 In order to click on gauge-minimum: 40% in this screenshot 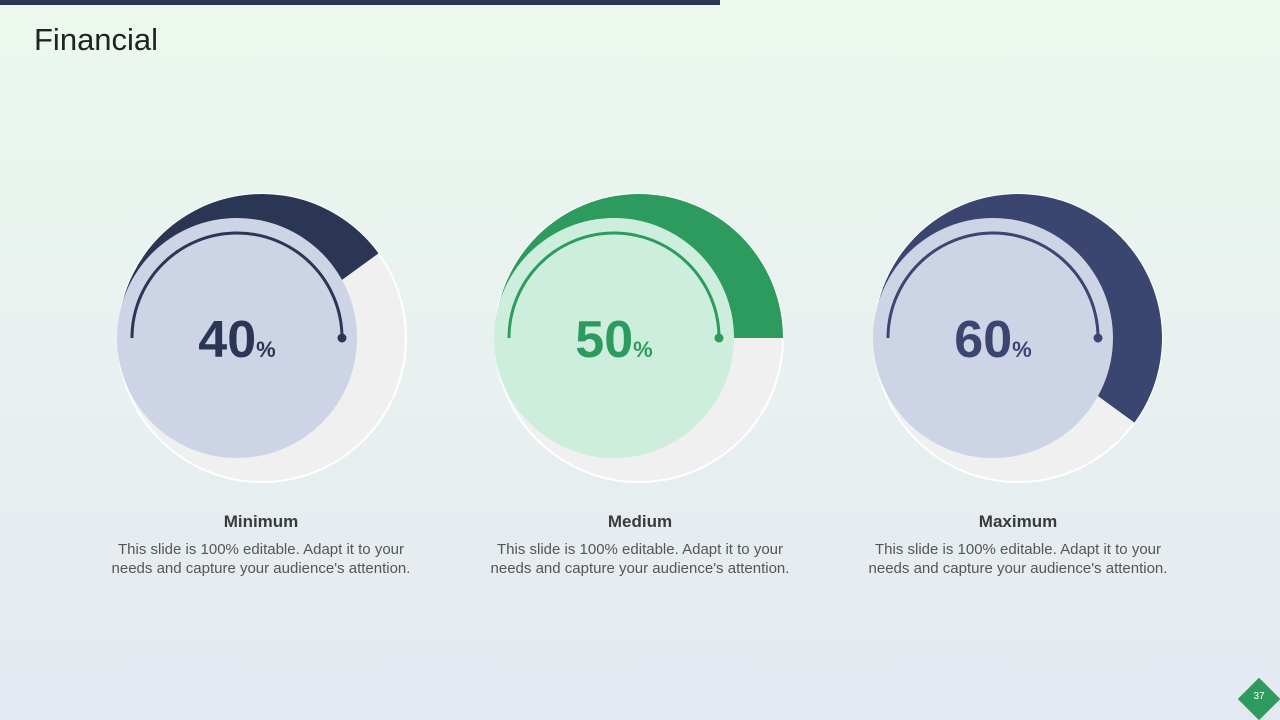, I will do `click(272, 340)`.